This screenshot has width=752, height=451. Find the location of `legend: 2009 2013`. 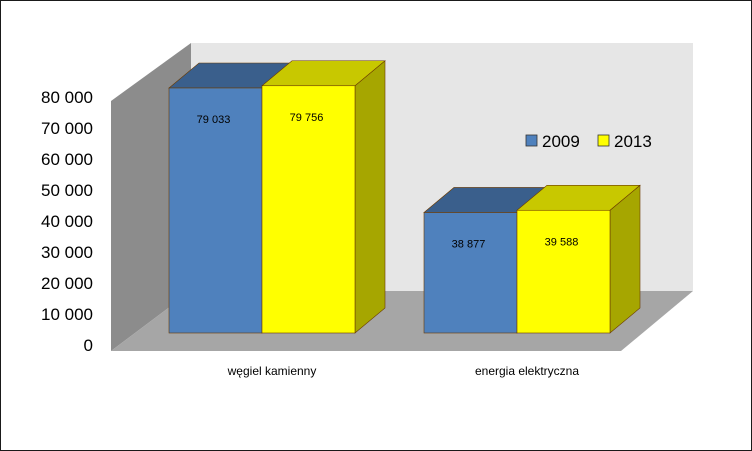

legend: 2009 2013 is located at coordinates (588, 141).